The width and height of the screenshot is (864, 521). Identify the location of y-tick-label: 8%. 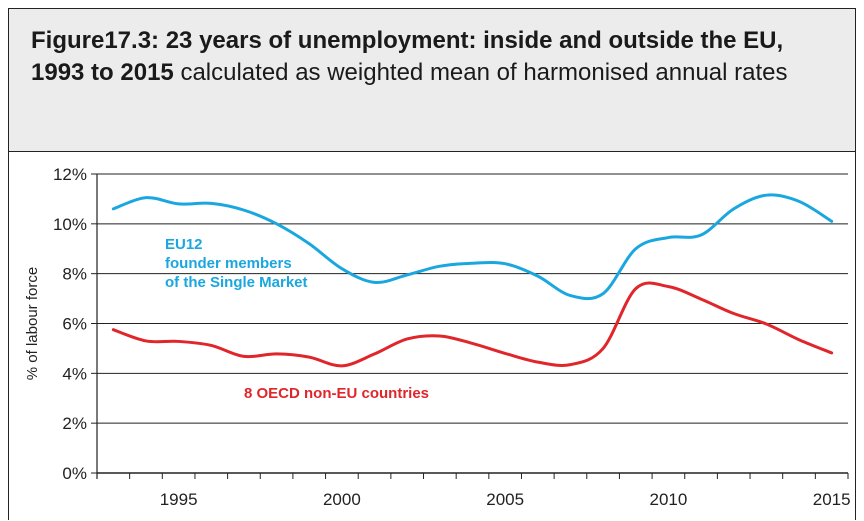
(74, 274).